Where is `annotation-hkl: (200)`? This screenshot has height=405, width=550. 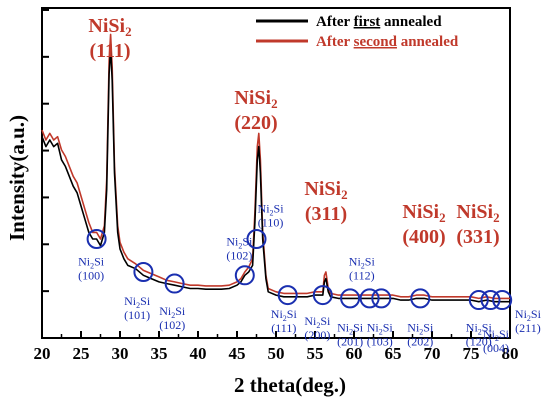
annotation-hkl: (200) is located at coordinates (317, 335).